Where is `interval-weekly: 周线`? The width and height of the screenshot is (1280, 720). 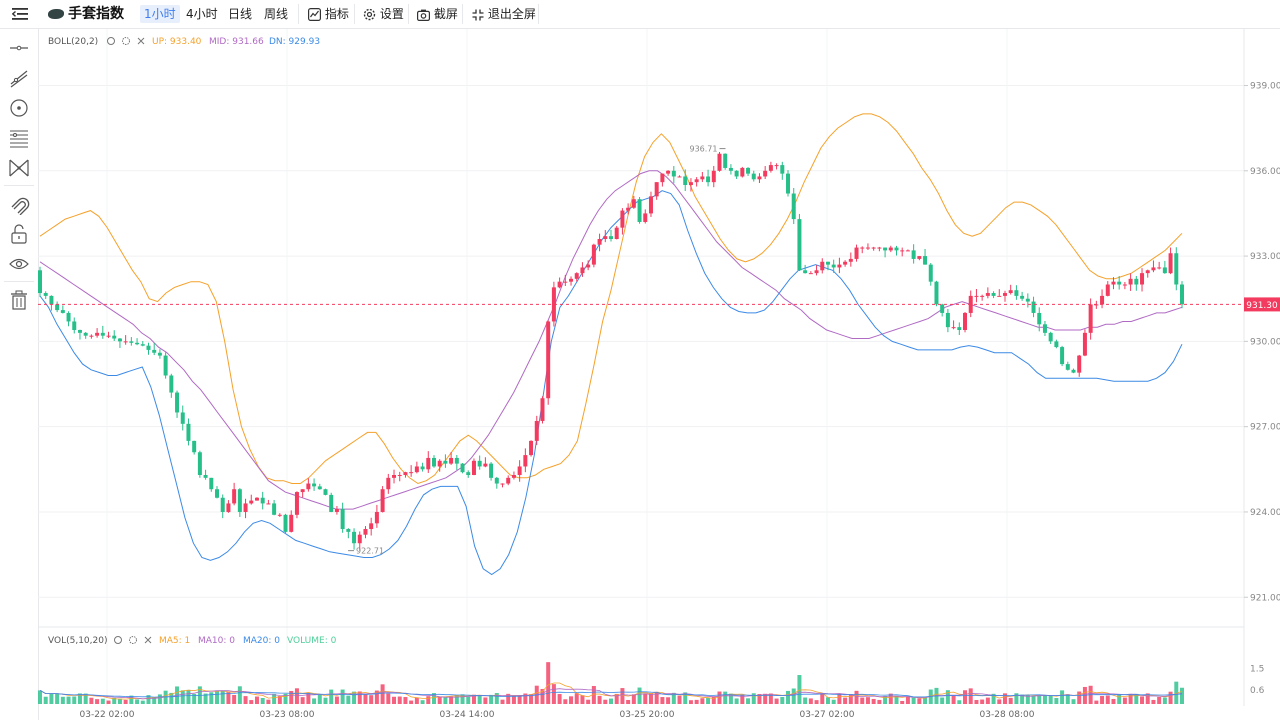 interval-weekly: 周线 is located at coordinates (276, 14).